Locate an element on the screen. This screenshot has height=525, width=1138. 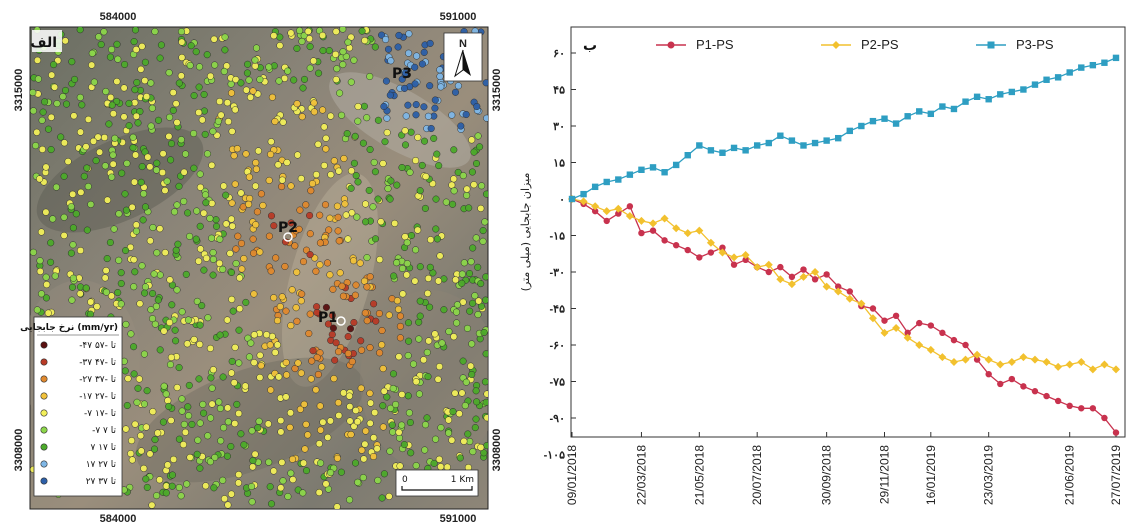
legend-marker is located at coordinates (671, 45).